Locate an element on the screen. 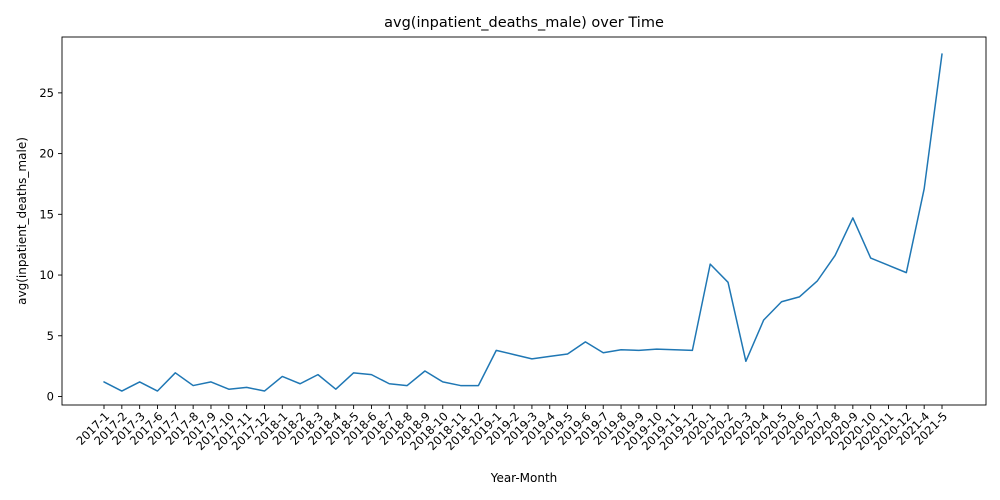 The image size is (1000, 500). x-axis-label: Year-Month is located at coordinates (524, 478).